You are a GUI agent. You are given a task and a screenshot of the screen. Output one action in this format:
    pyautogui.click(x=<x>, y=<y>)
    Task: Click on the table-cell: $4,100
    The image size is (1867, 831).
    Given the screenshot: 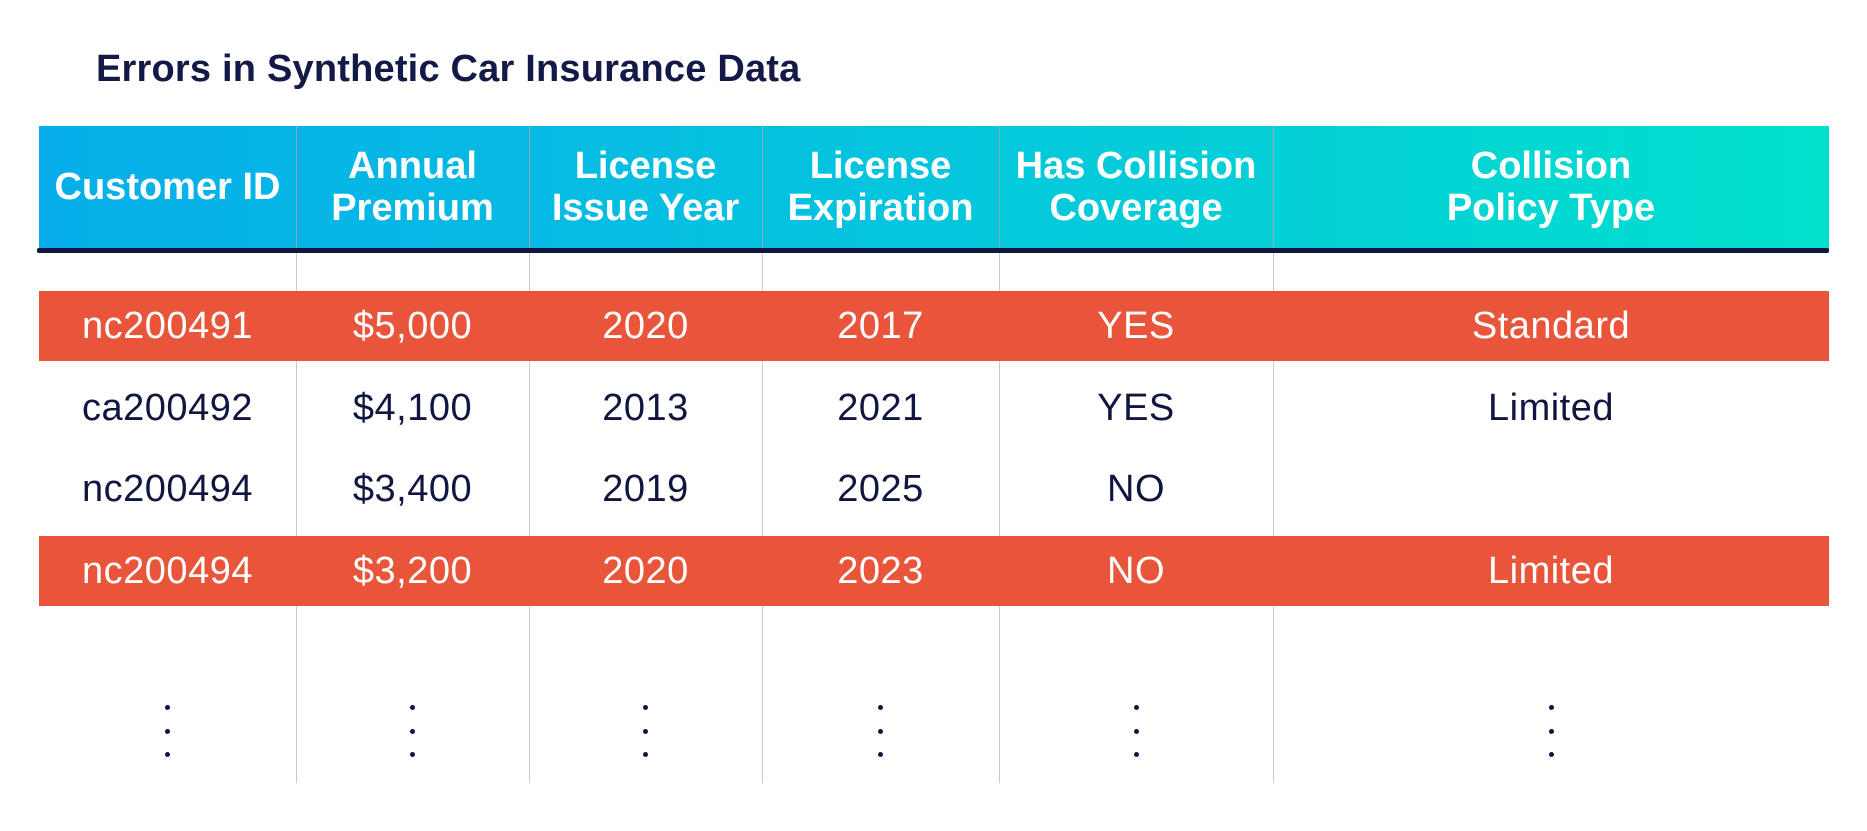 What is the action you would take?
    pyautogui.click(x=412, y=407)
    